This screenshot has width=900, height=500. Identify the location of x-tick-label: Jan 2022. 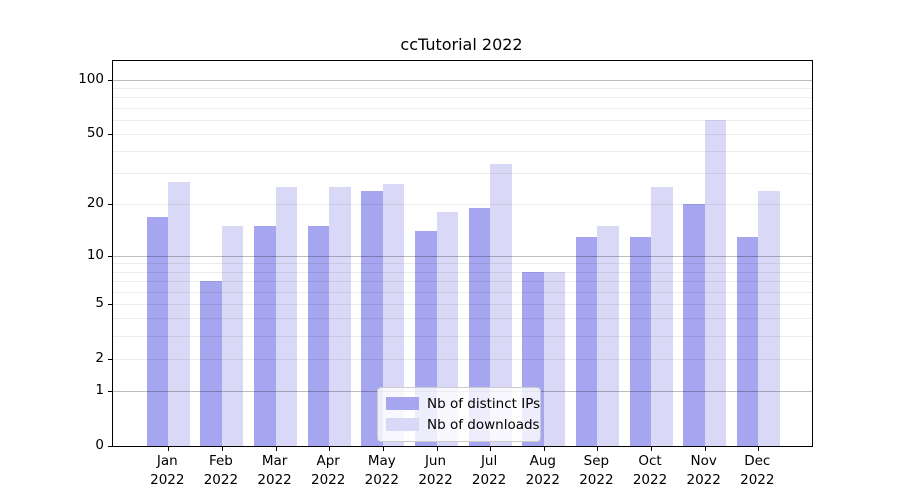
(167, 470).